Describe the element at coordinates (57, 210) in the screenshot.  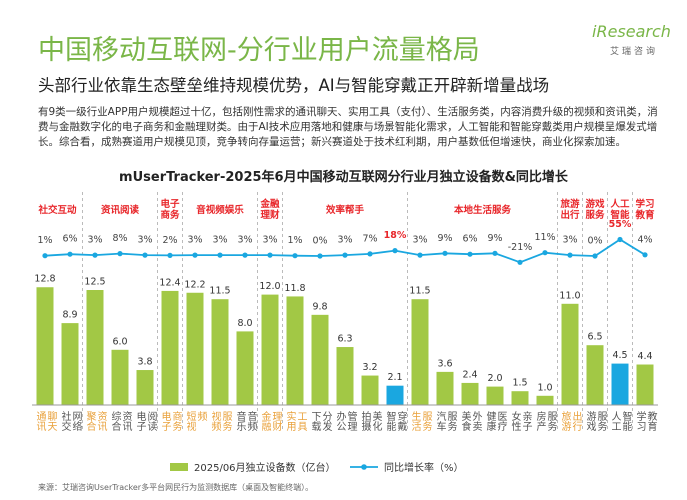
I see `group-label: 社交互动` at that location.